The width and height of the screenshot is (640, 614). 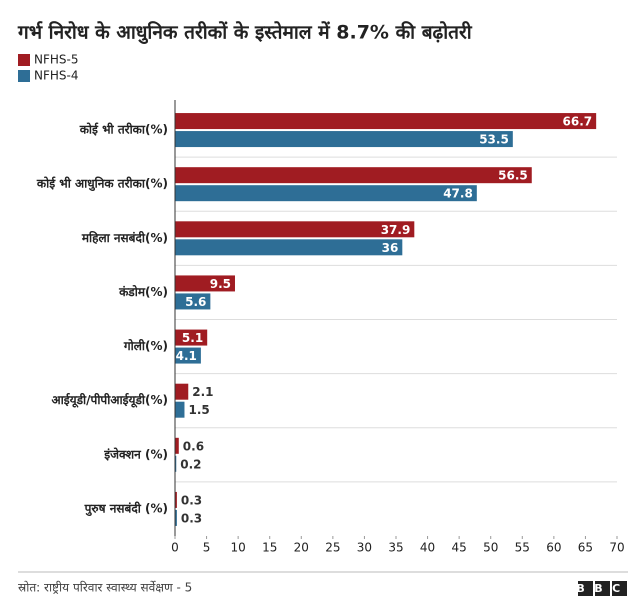 What do you see at coordinates (193, 446) in the screenshot?
I see `value-label: 0.6` at bounding box center [193, 446].